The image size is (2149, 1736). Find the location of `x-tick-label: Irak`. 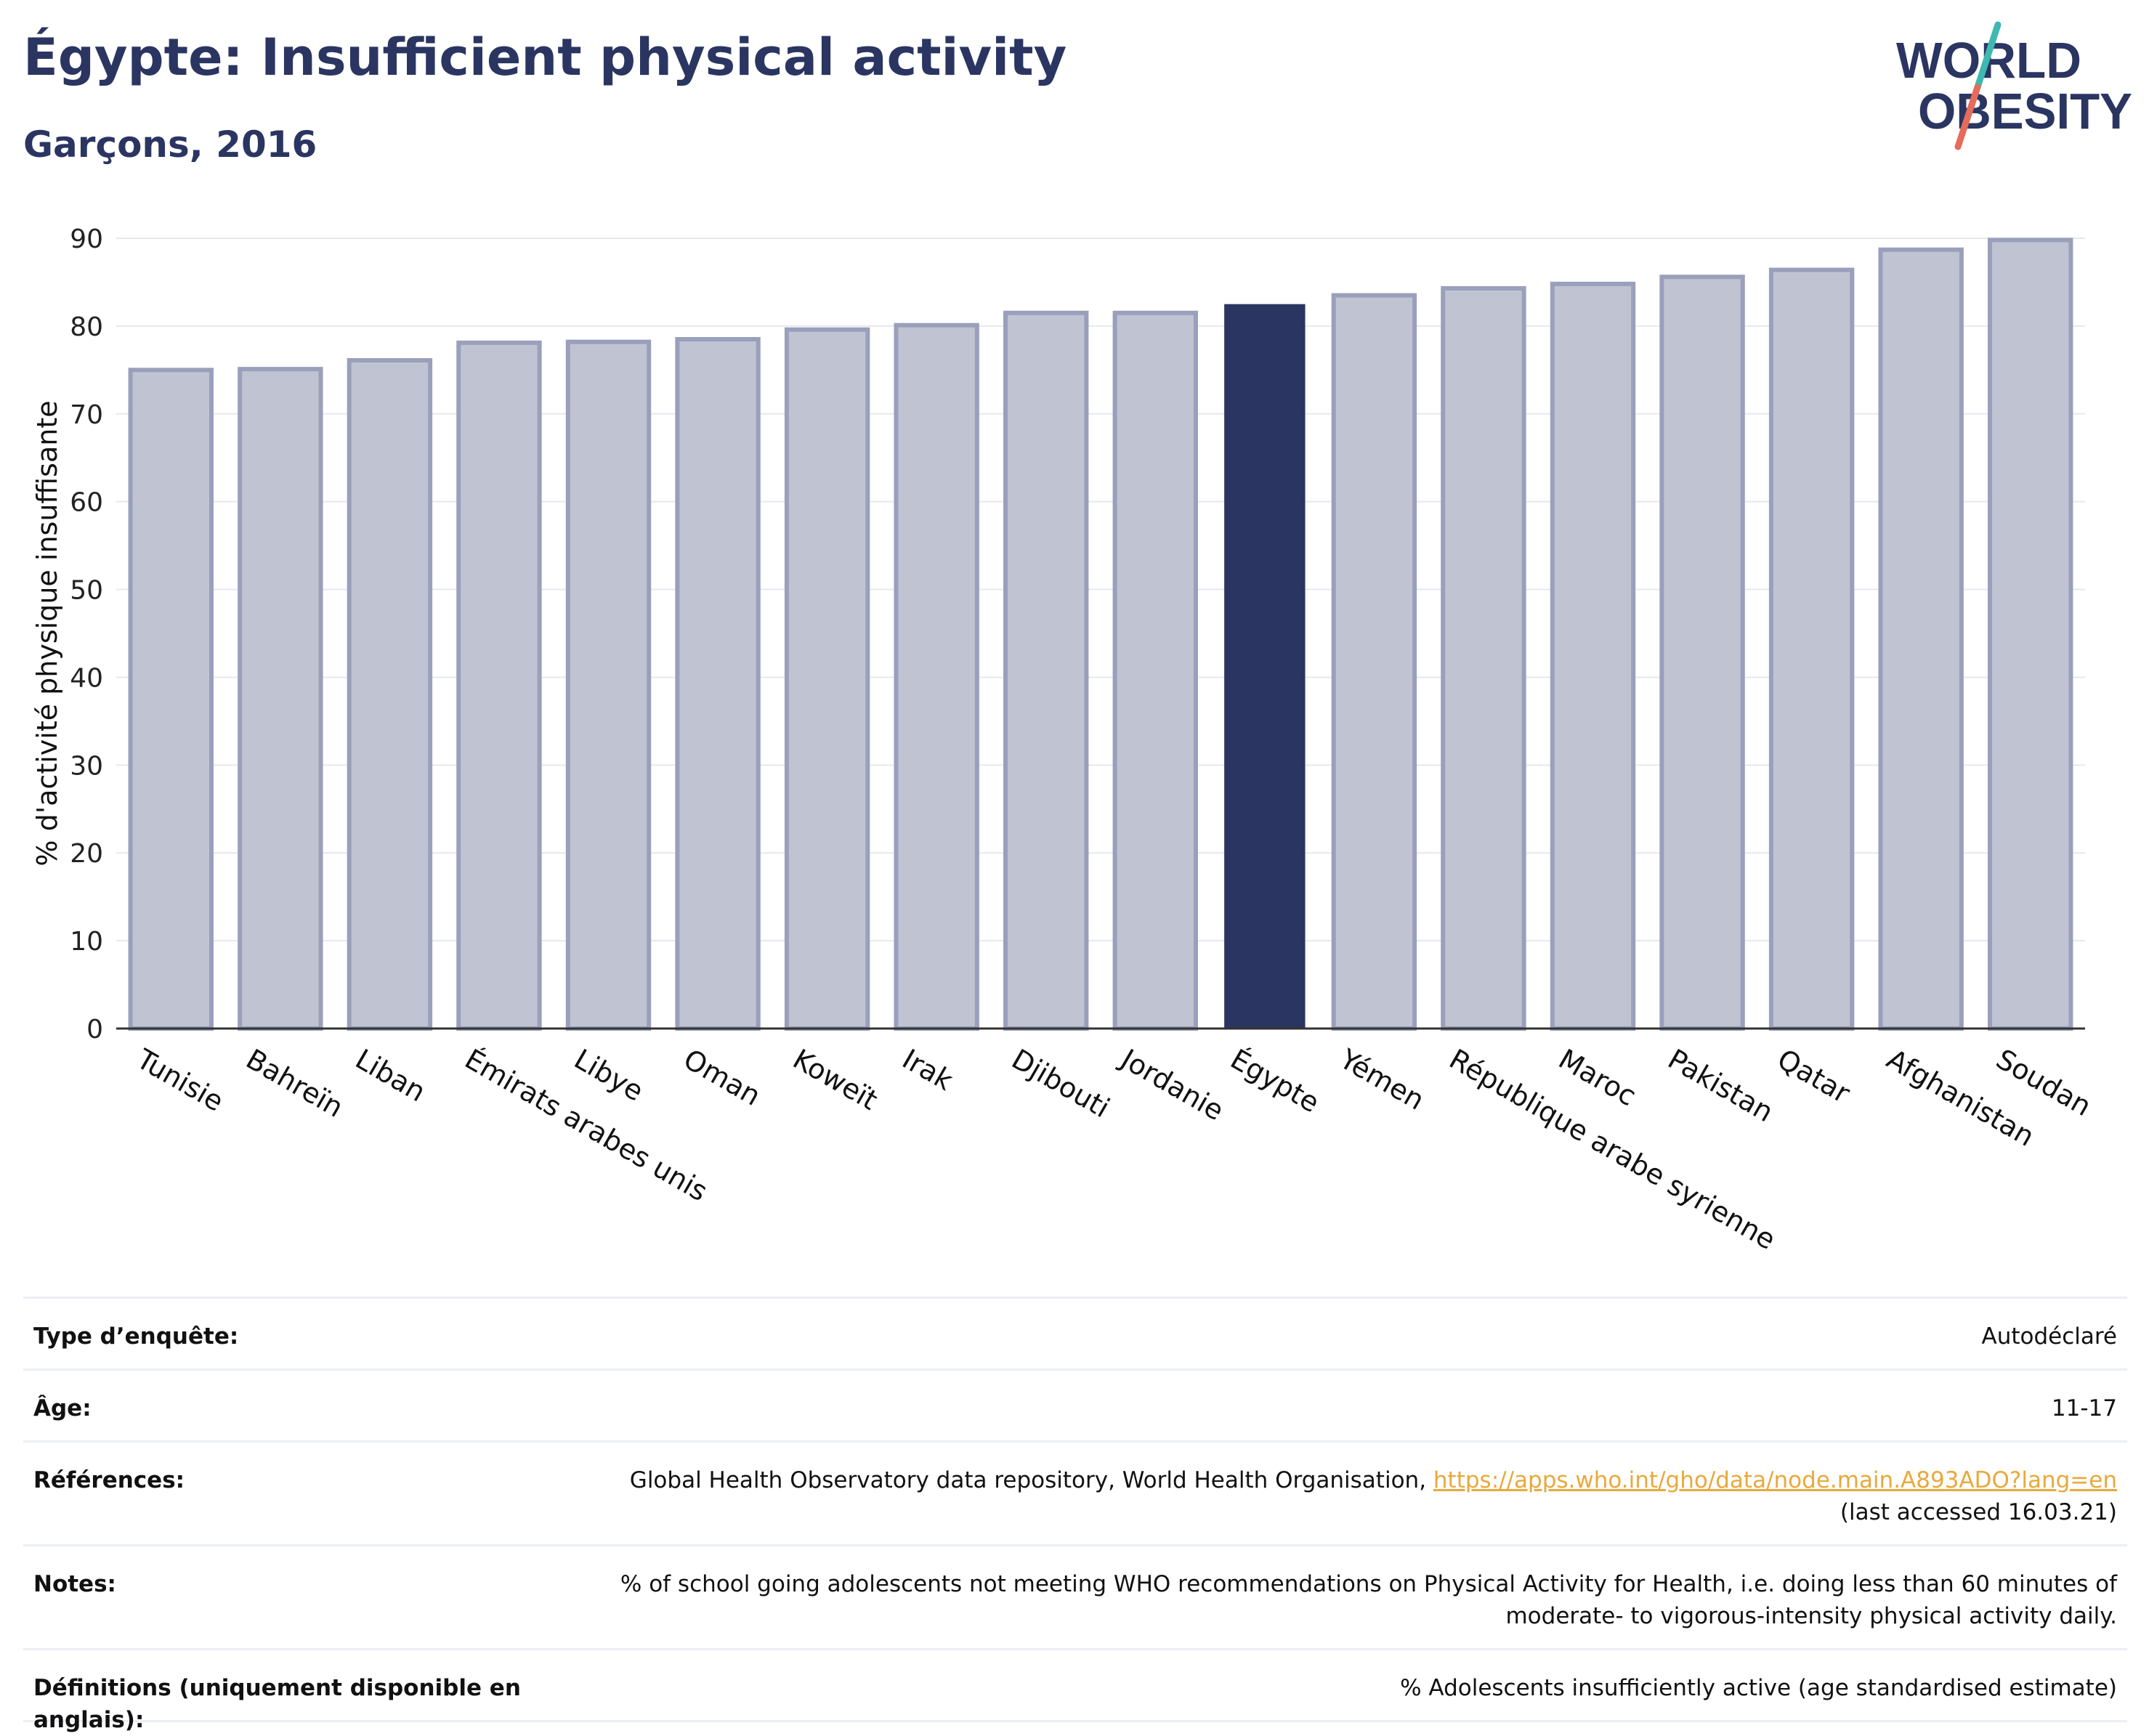

x-tick-label: Irak is located at coordinates (927, 1070).